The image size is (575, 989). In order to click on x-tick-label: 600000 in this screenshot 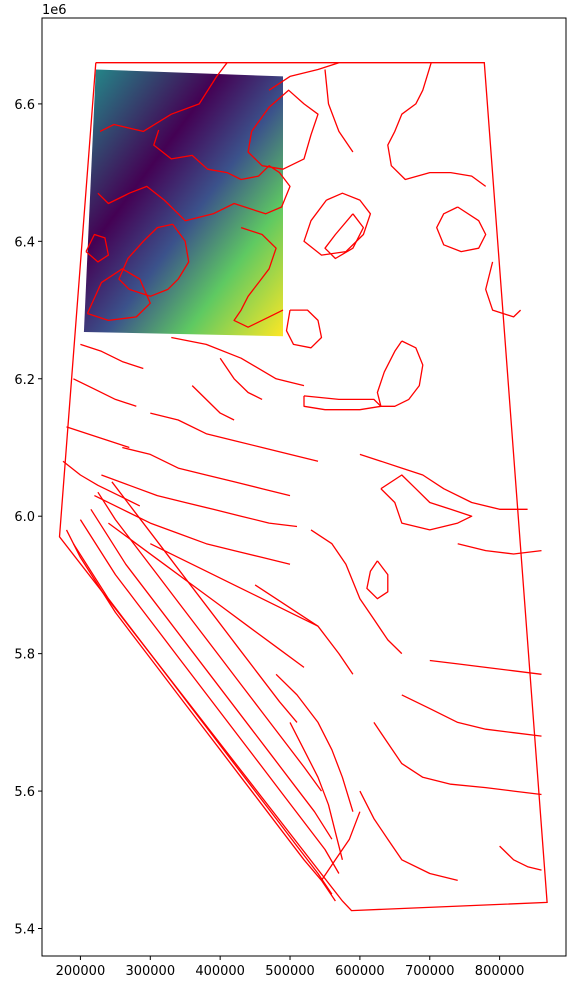, I will do `click(360, 971)`.